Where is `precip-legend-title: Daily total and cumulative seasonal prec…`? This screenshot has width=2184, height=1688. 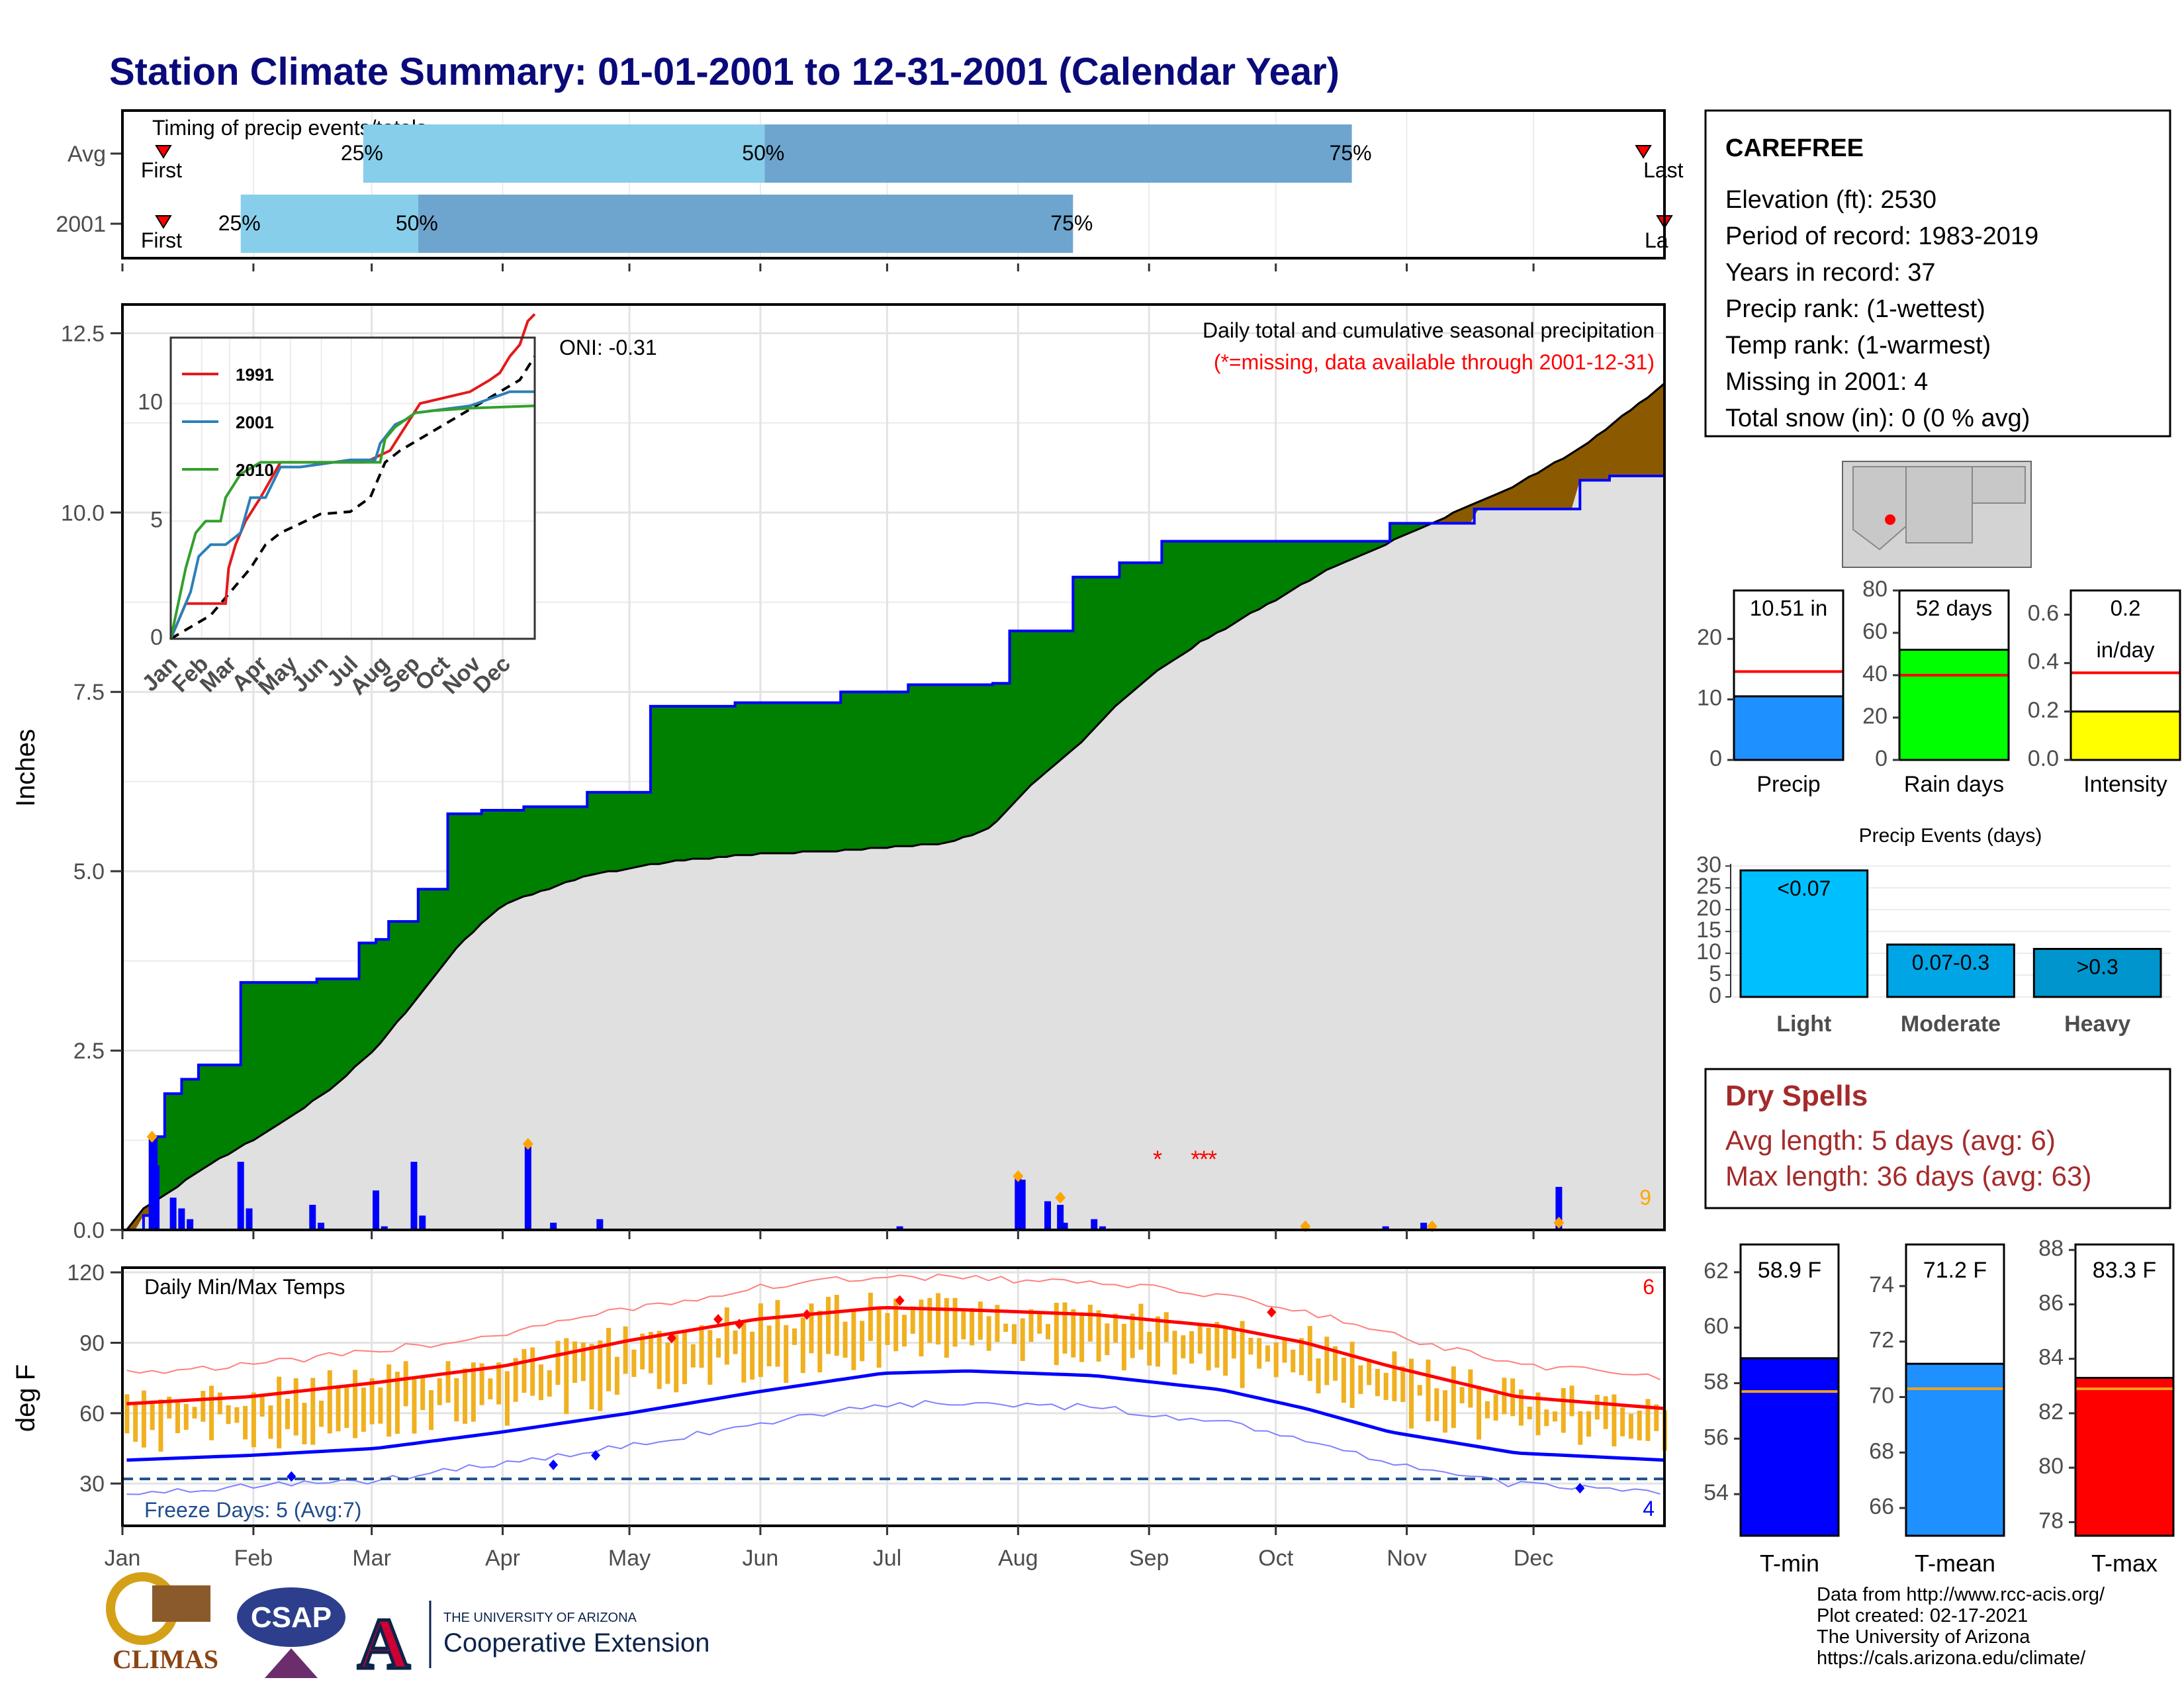 precip-legend-title: Daily total and cumulative seasonal prec… is located at coordinates (1429, 330).